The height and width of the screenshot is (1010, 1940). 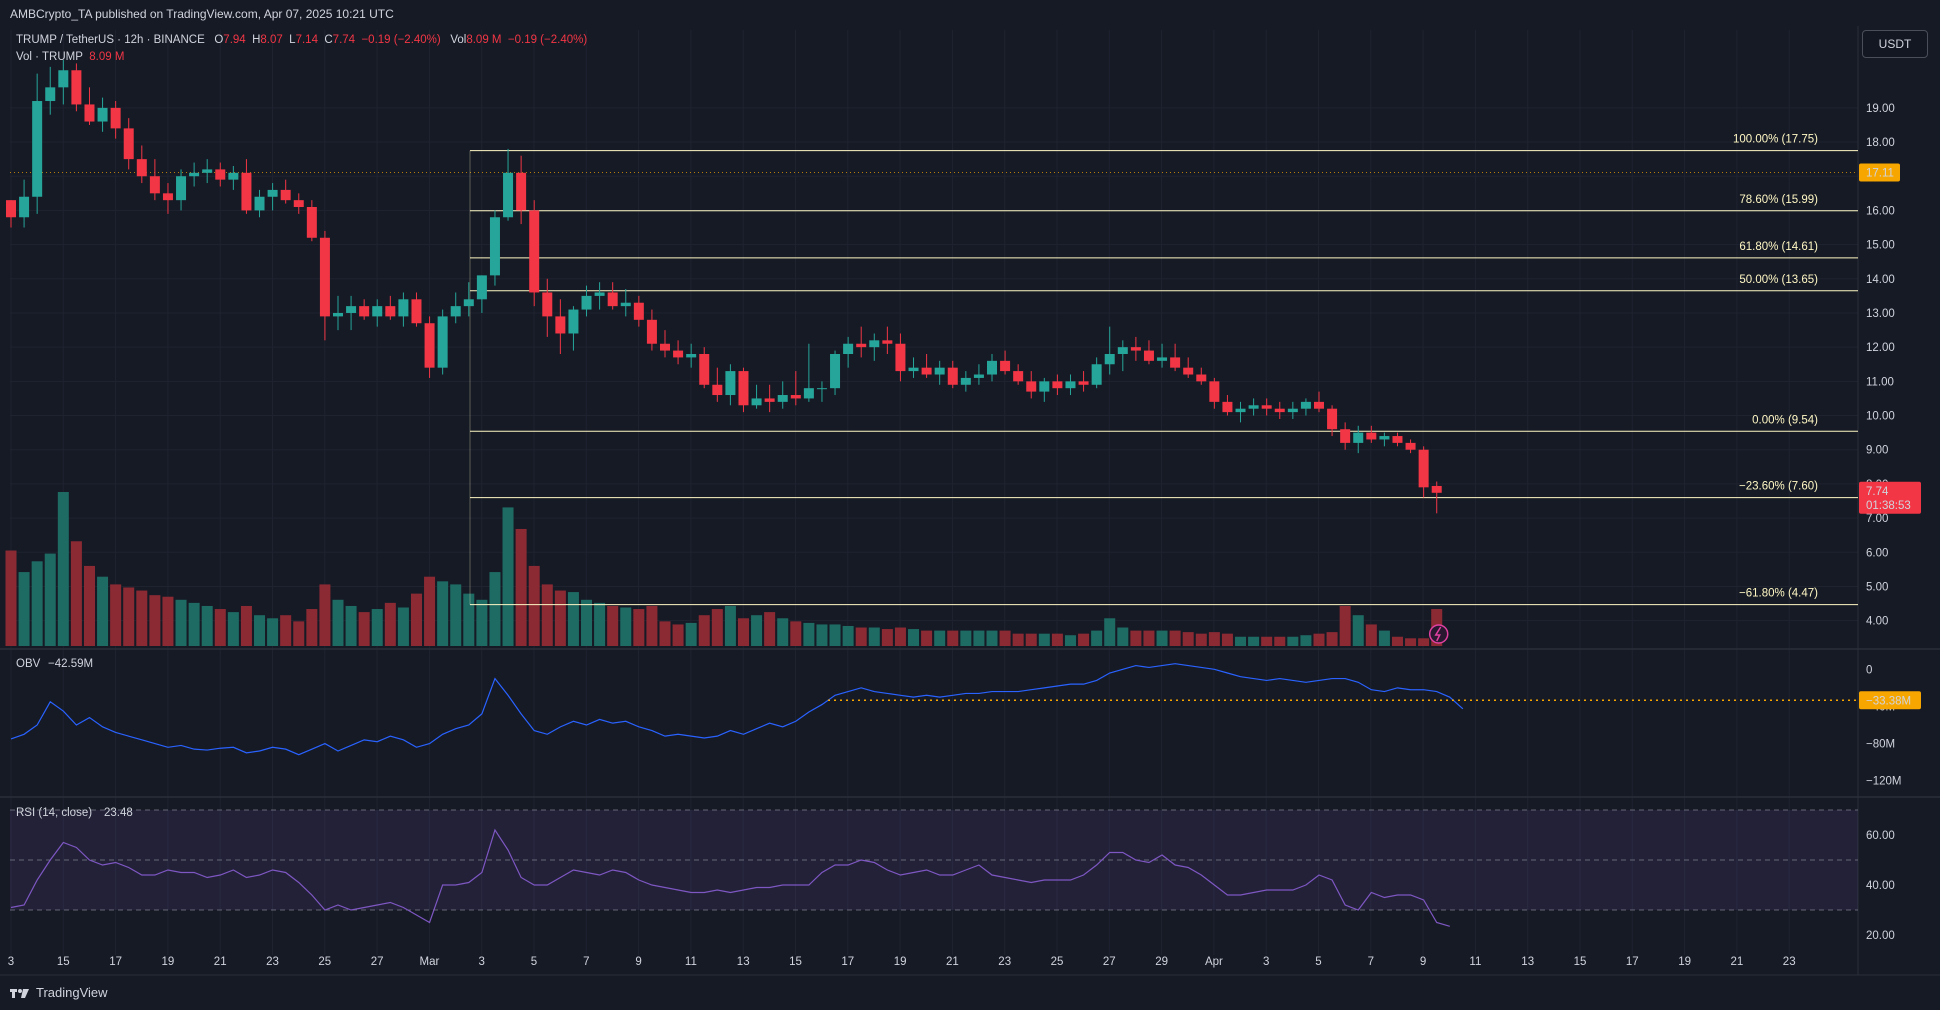 I want to click on alert-lightning-icon, so click(x=1438, y=634).